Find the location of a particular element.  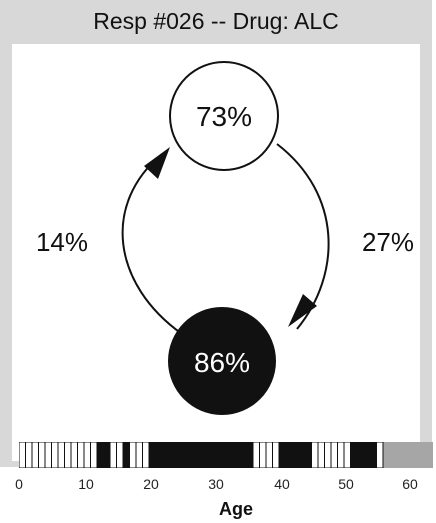

state-node-bottom is located at coordinates (222, 361).